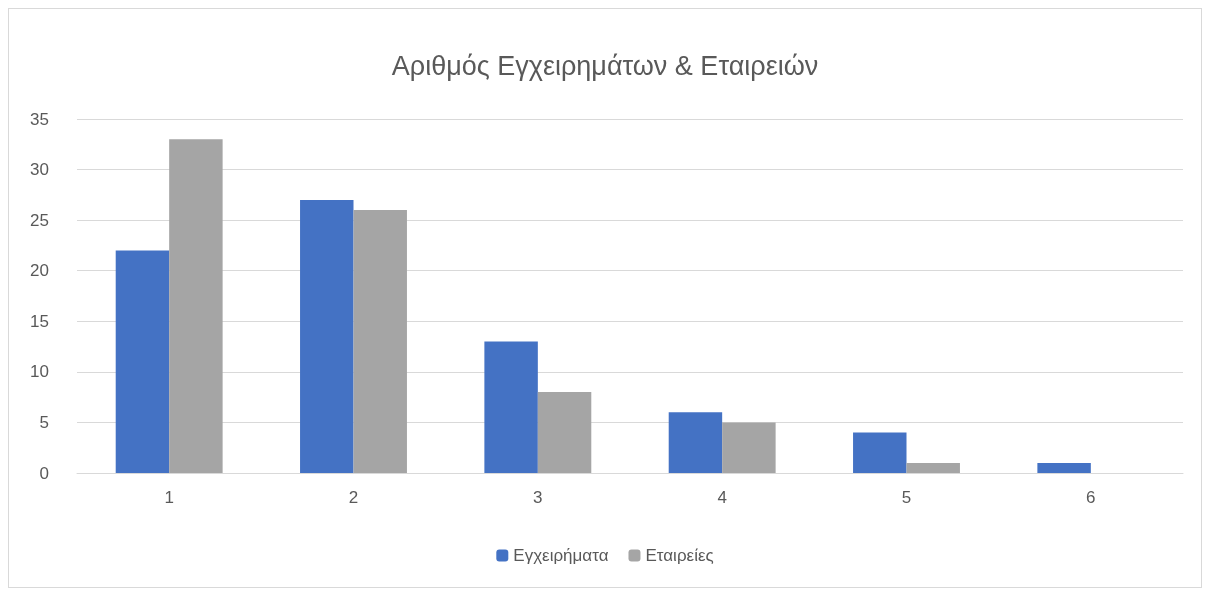 Image resolution: width=1212 pixels, height=598 pixels. I want to click on y-tick-label: 5, so click(44, 422).